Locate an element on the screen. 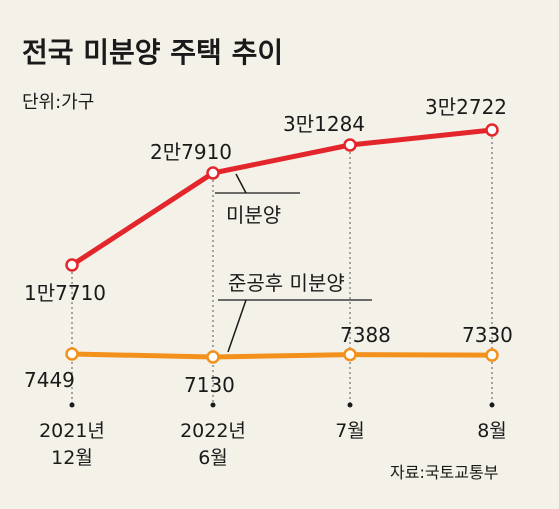 The width and height of the screenshot is (559, 509). series-line is located at coordinates (282, 355).